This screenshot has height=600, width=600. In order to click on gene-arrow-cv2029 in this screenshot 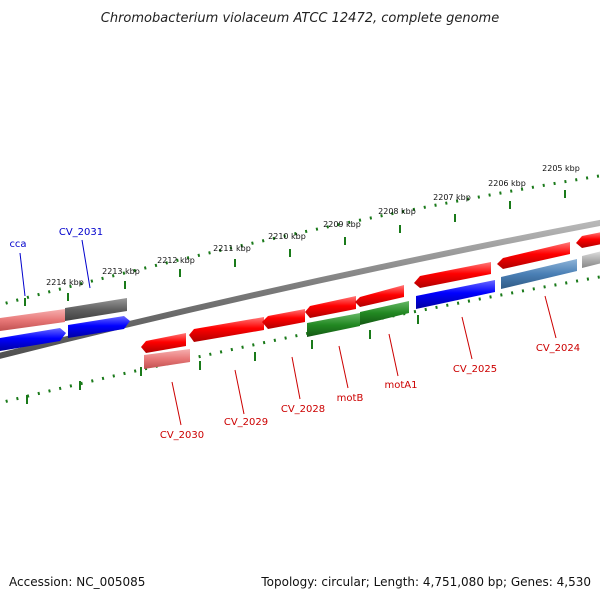, I will do `click(226, 329)`.